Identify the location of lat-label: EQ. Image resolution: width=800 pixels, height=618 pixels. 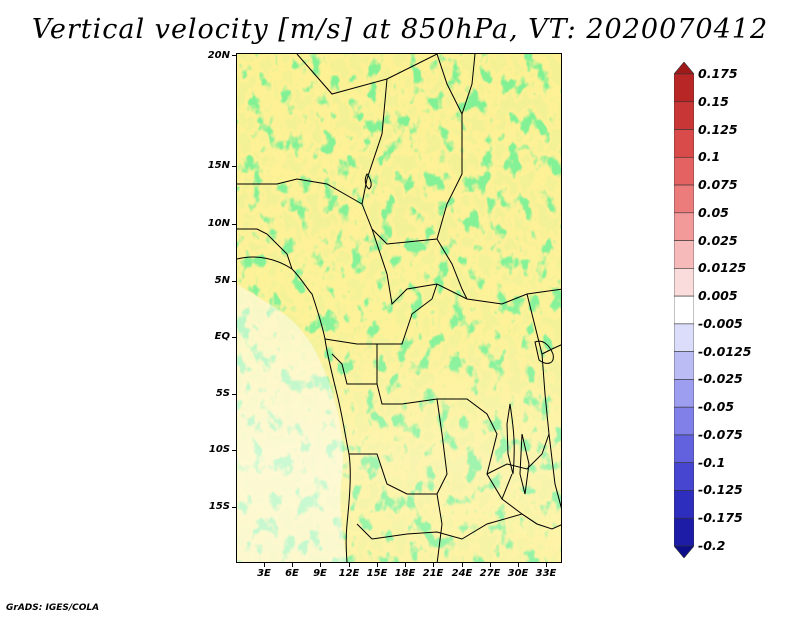
(222, 336).